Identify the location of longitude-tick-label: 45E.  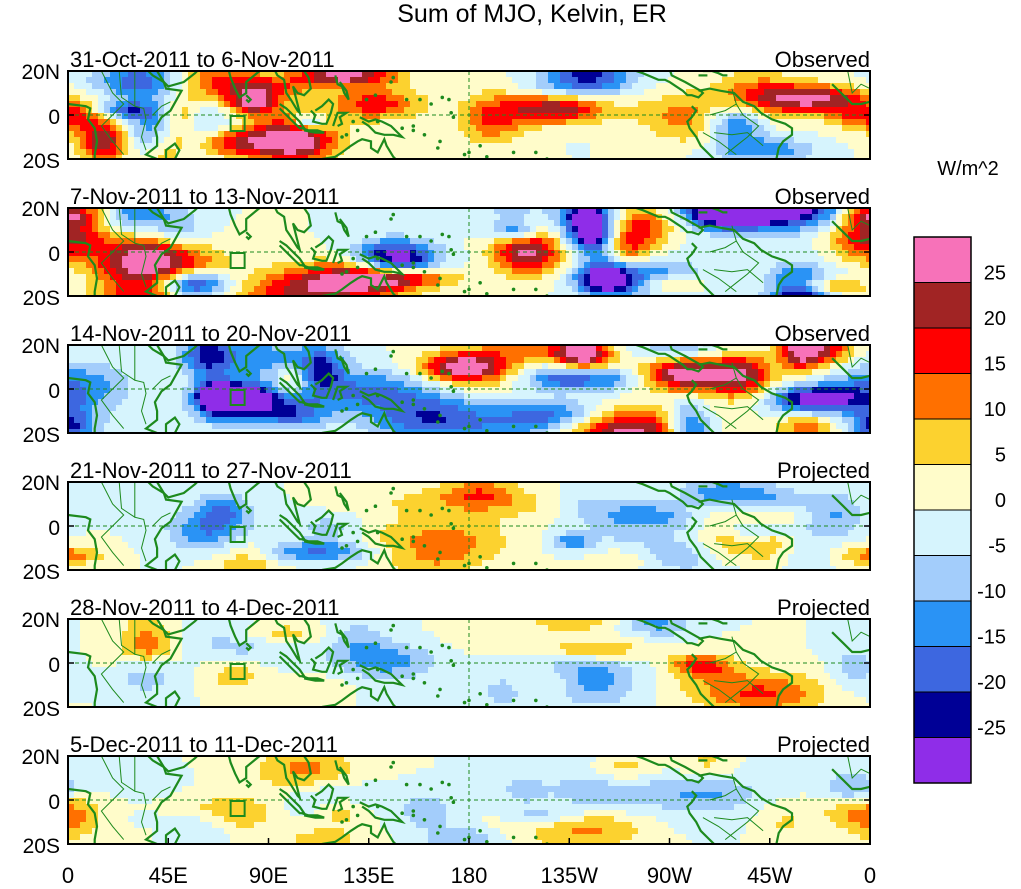
(168, 875).